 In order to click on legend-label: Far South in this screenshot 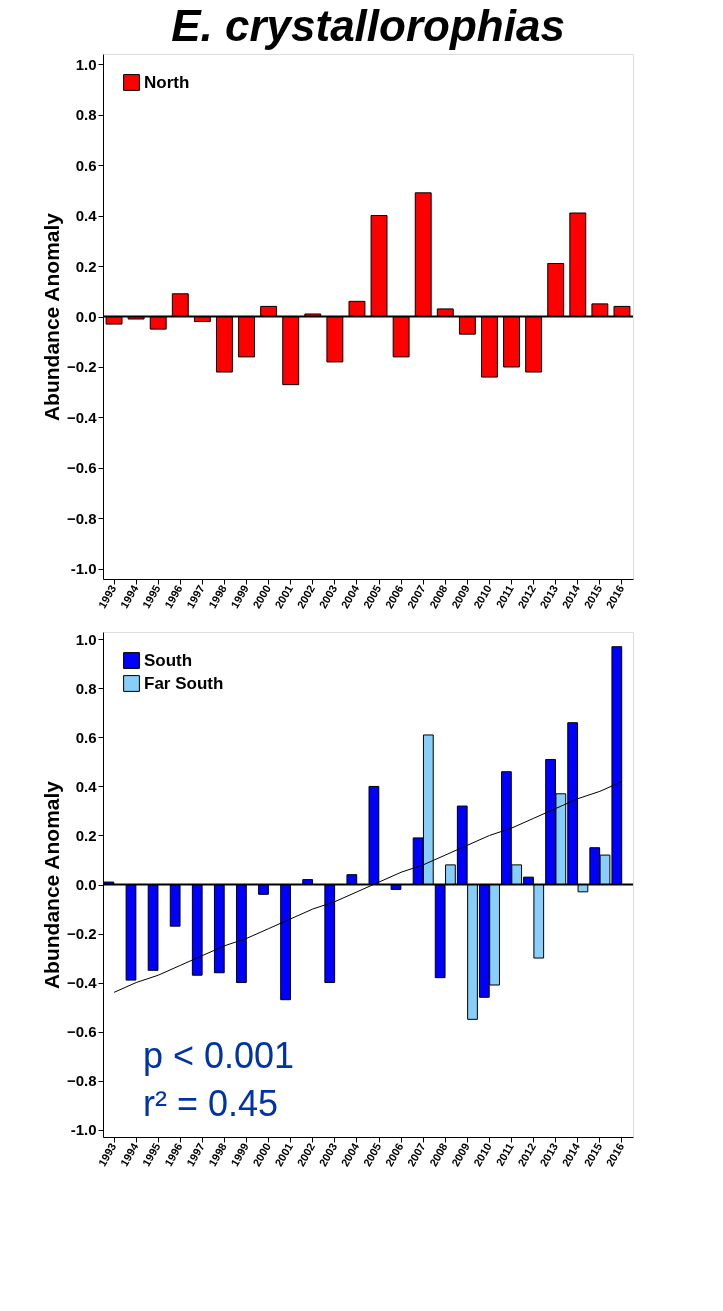, I will do `click(184, 683)`.